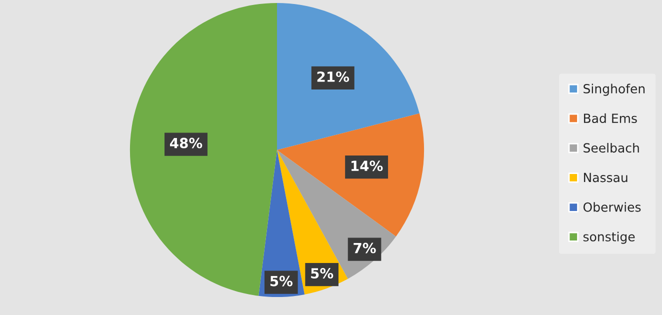  Describe the element at coordinates (614, 90) in the screenshot. I see `legend-label: Singhofen` at that location.